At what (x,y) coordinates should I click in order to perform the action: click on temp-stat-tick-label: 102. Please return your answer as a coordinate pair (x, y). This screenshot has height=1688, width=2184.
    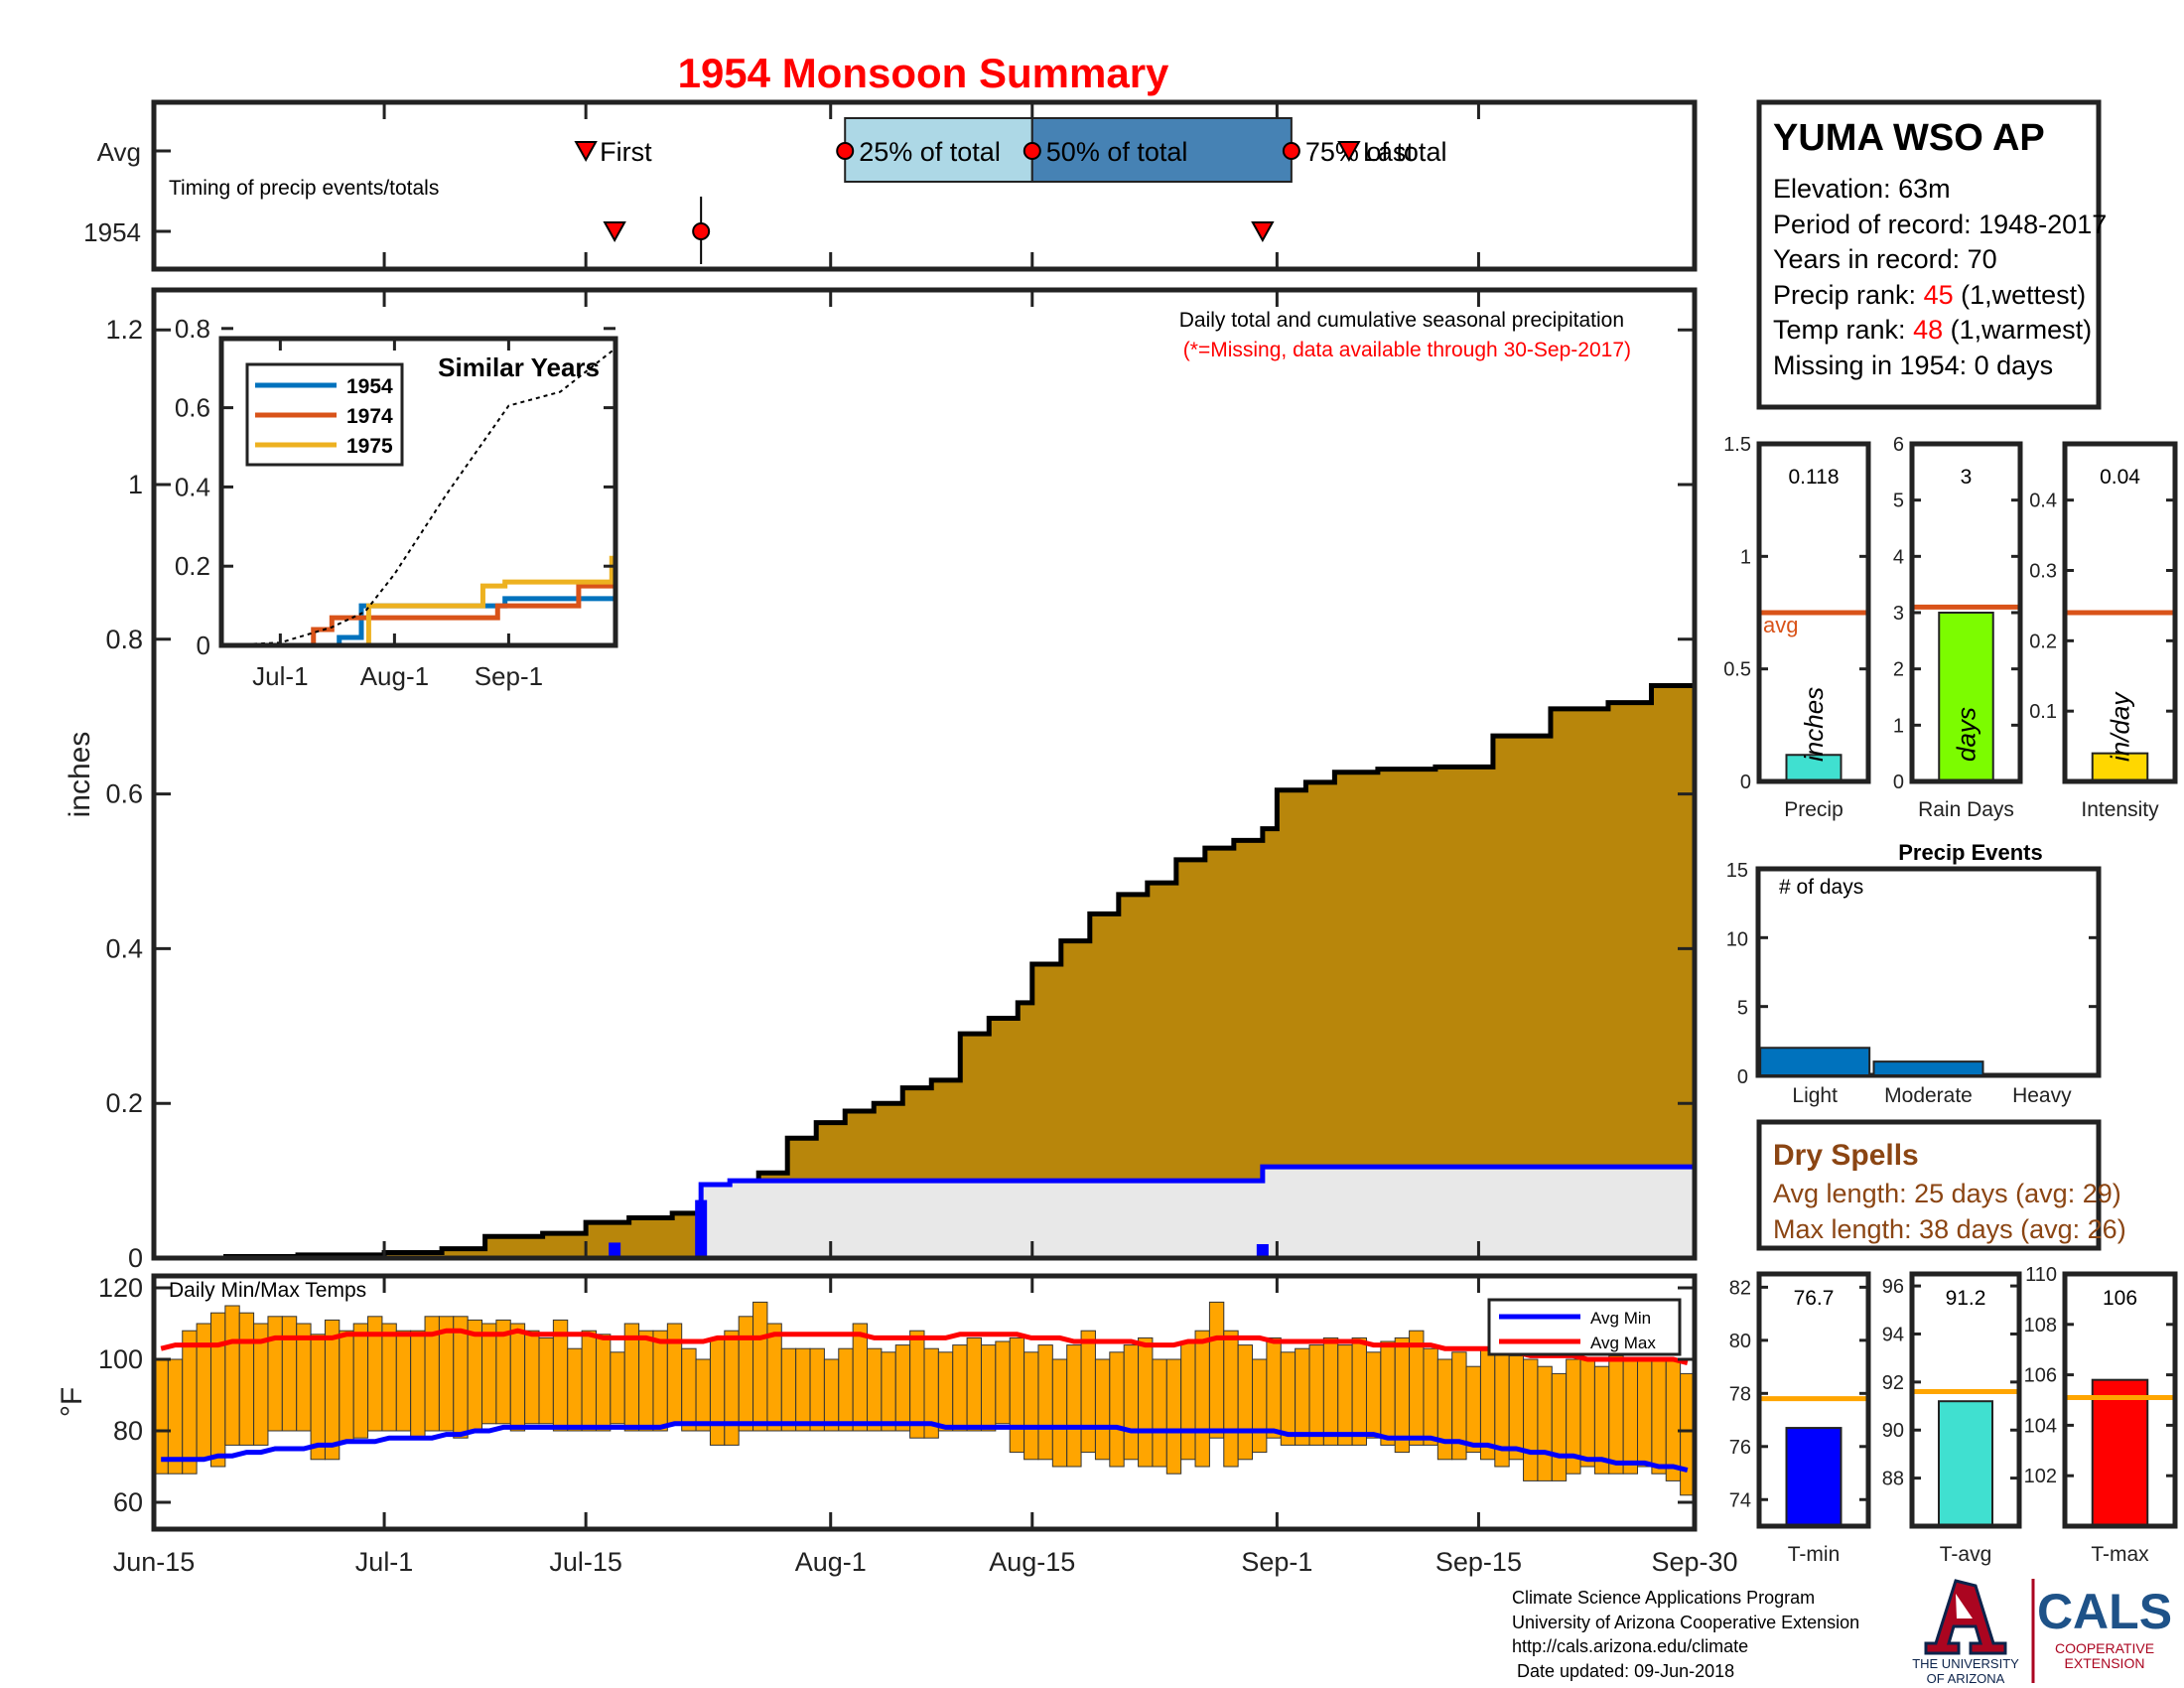
    Looking at the image, I should click on (2040, 1476).